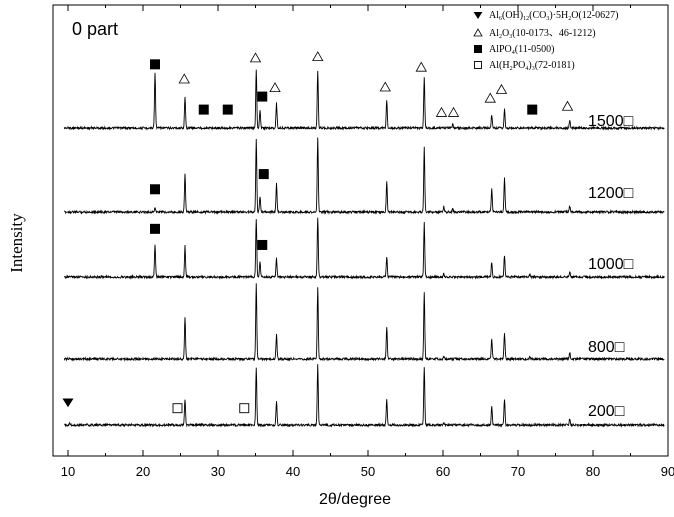 Image resolution: width=674 pixels, height=517 pixels. I want to click on x-axis-title: 2θ/degree, so click(355, 499).